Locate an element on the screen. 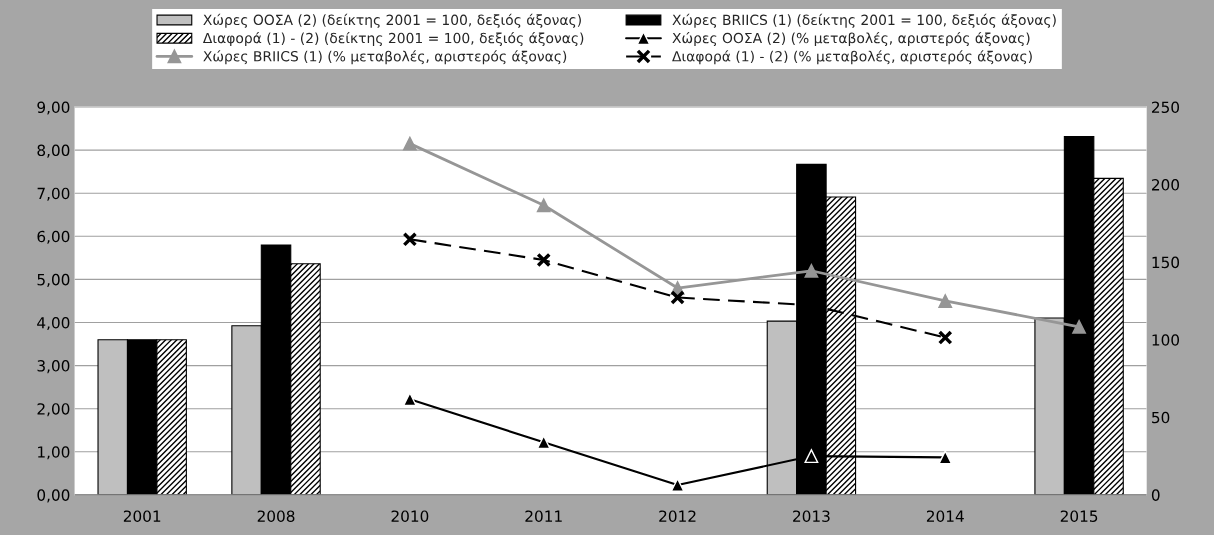  y2-tick-label: 50 is located at coordinates (1161, 417).